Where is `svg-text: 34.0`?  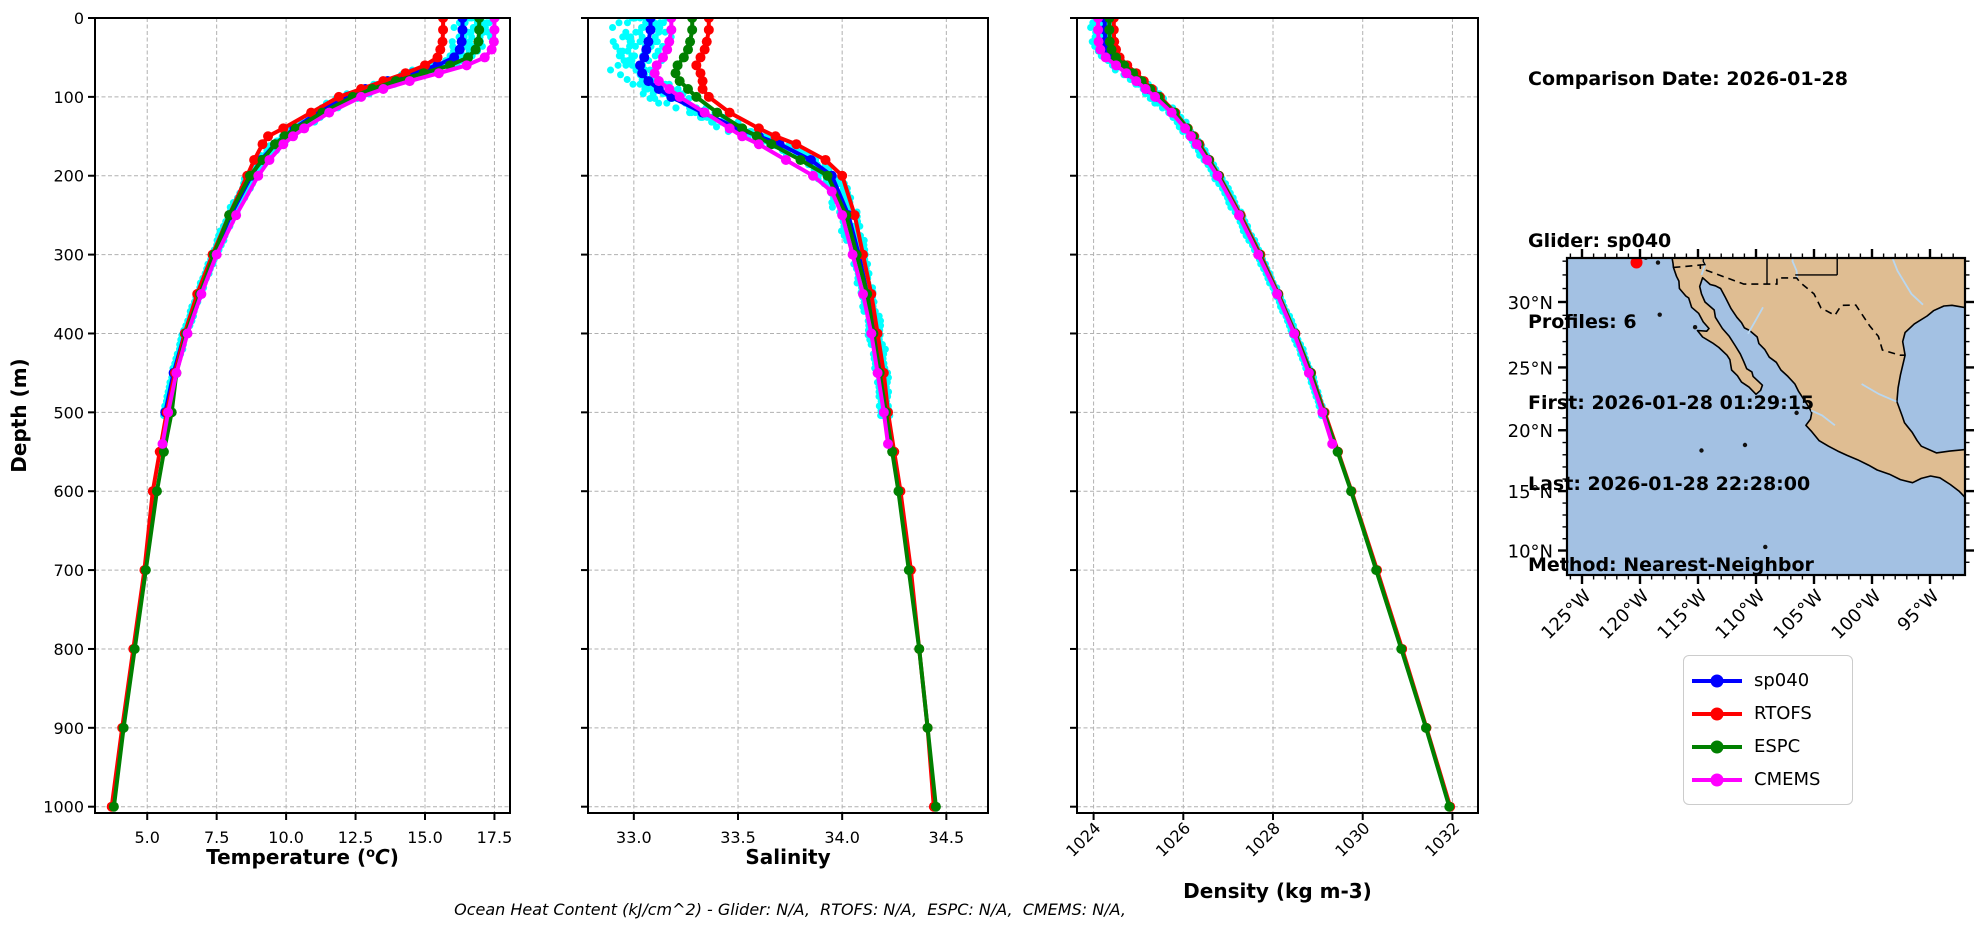
svg-text: 34.0 is located at coordinates (842, 837).